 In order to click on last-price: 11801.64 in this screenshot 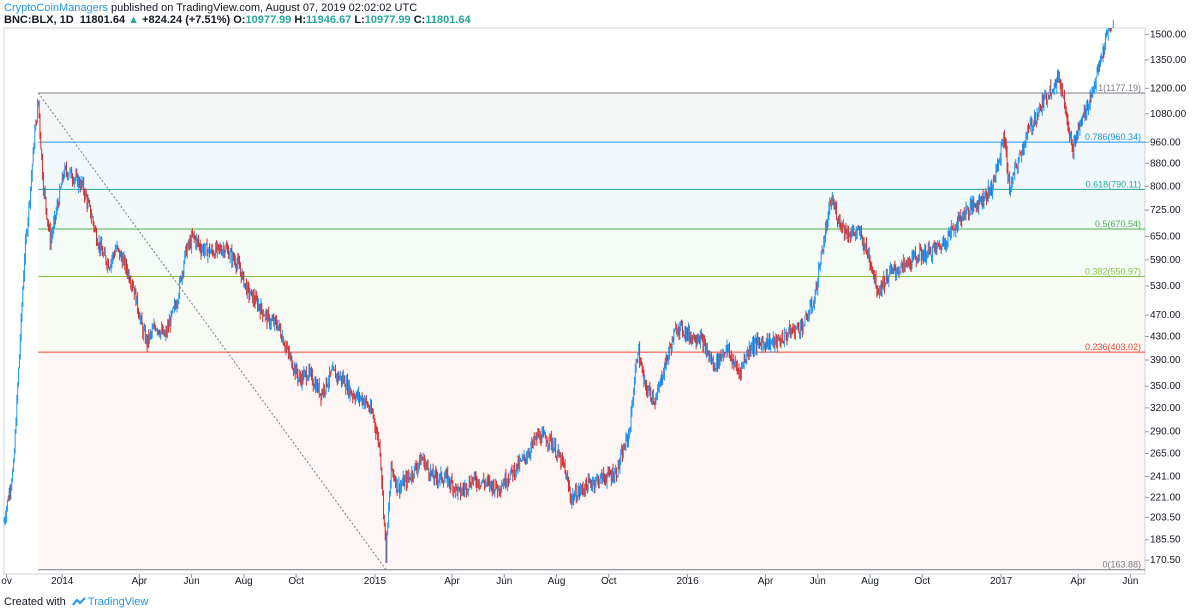, I will do `click(102, 20)`.